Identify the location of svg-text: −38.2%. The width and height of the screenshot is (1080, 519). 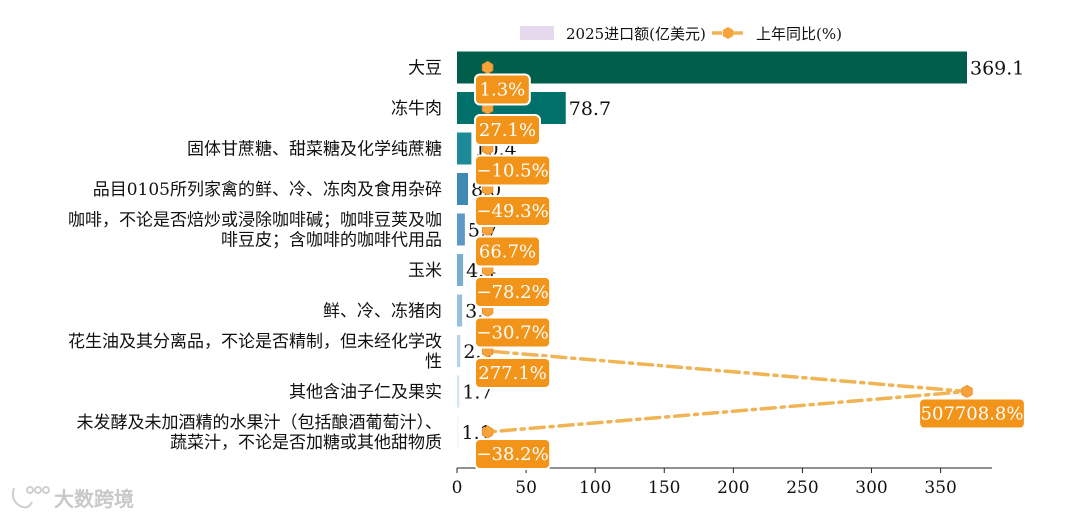
(512, 454).